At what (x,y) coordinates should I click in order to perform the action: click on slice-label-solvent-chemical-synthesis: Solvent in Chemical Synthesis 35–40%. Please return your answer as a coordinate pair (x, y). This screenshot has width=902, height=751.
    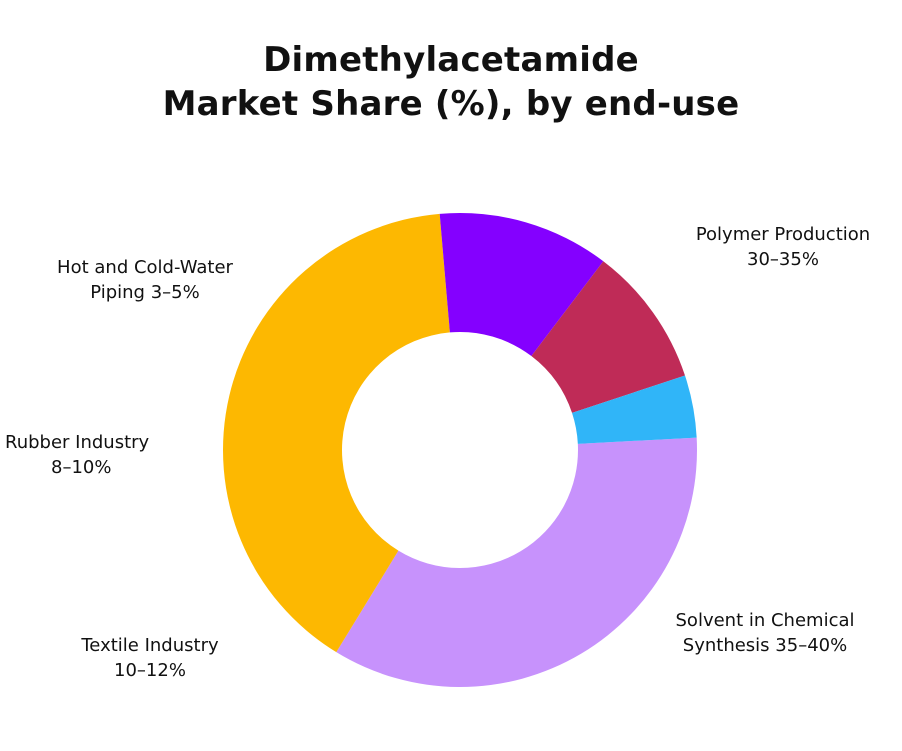
    Looking at the image, I should click on (765, 633).